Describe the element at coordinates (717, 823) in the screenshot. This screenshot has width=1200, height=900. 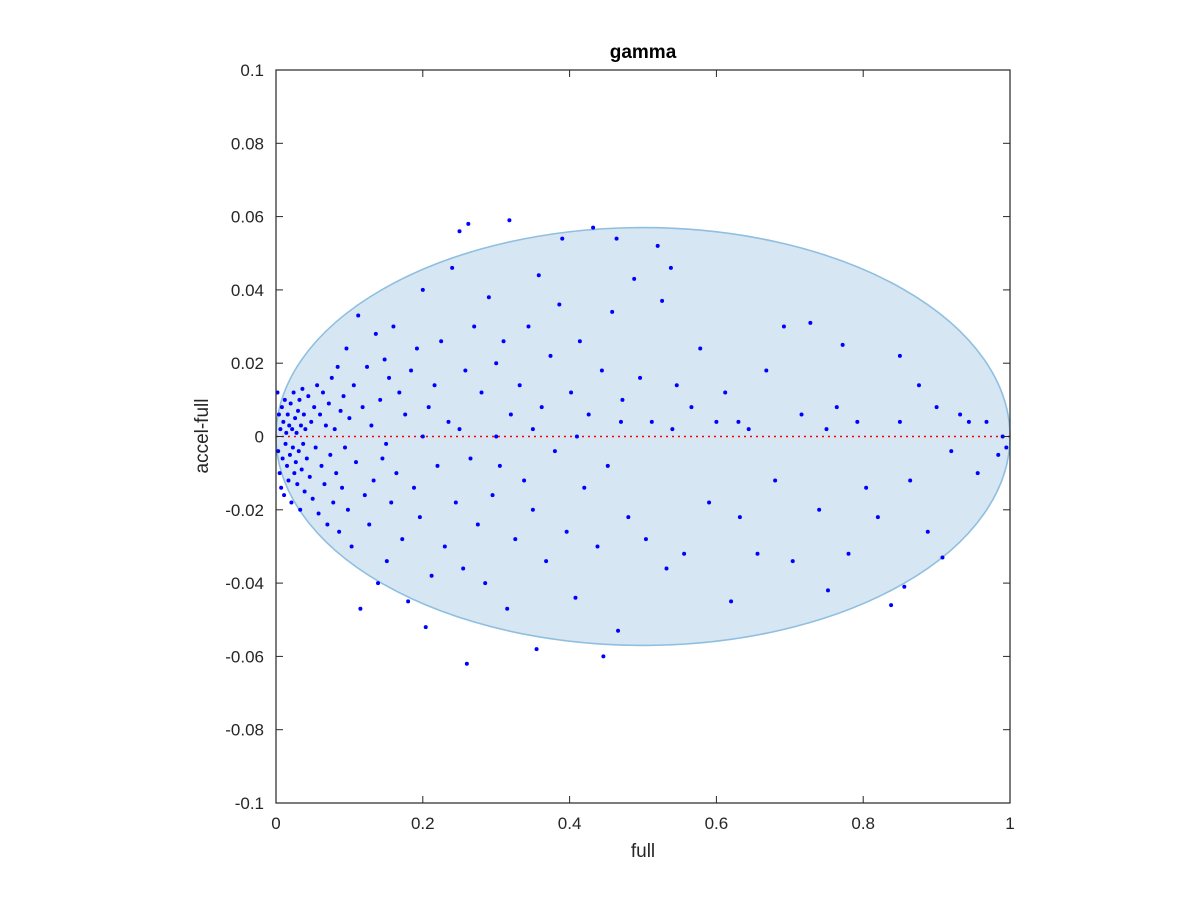
I see `x-tick-label: 0.6` at that location.